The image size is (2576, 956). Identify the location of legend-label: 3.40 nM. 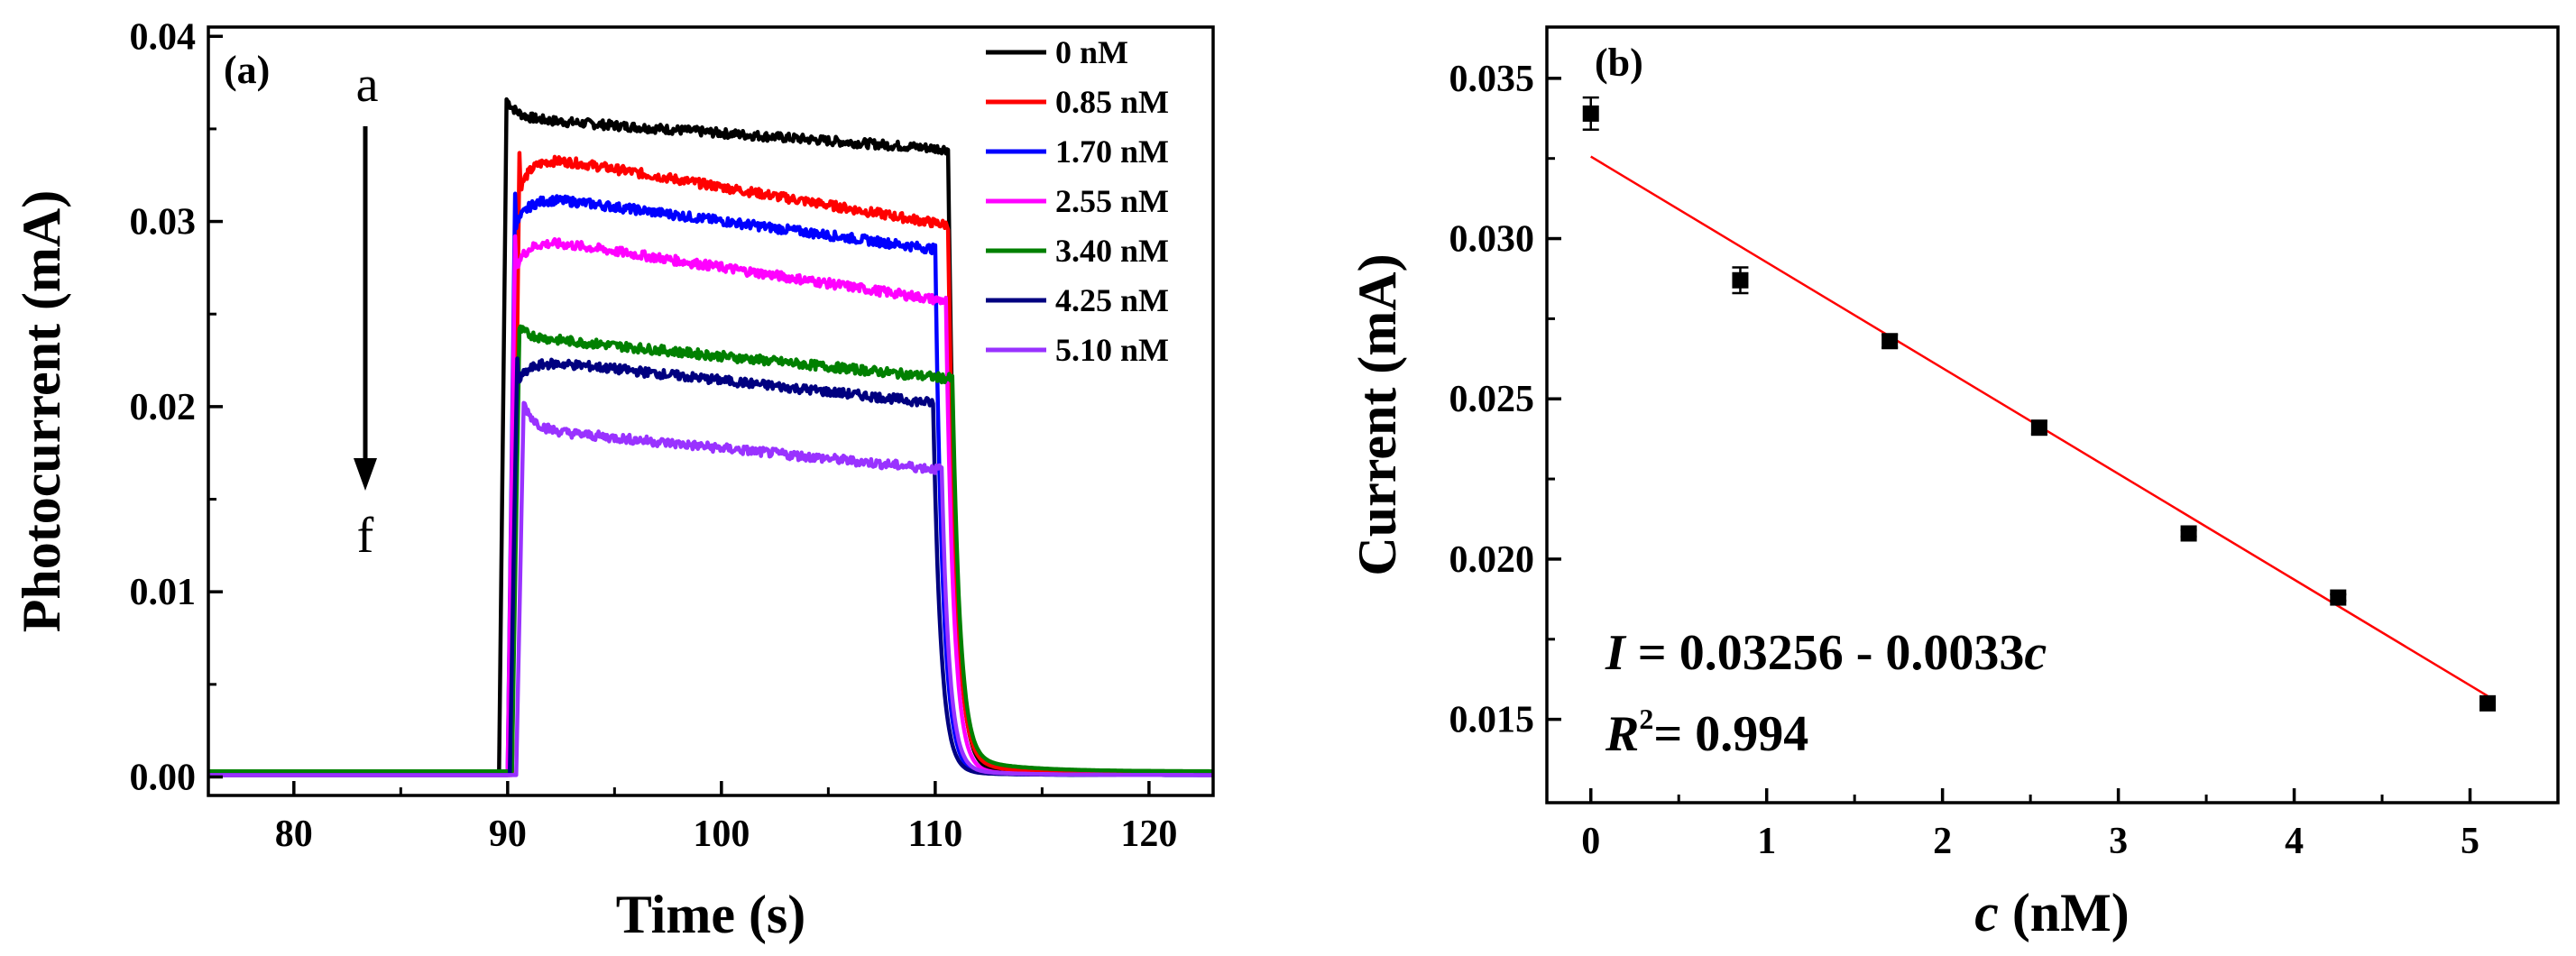
(1112, 251).